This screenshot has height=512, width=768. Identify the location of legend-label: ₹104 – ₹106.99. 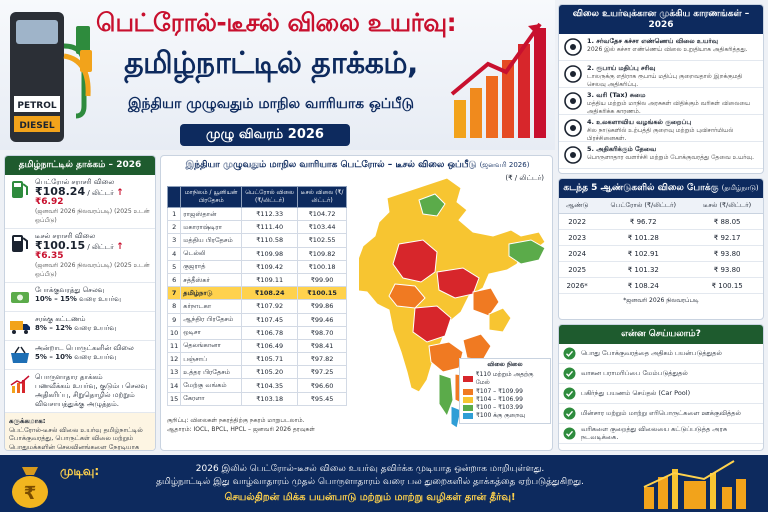
(499, 399).